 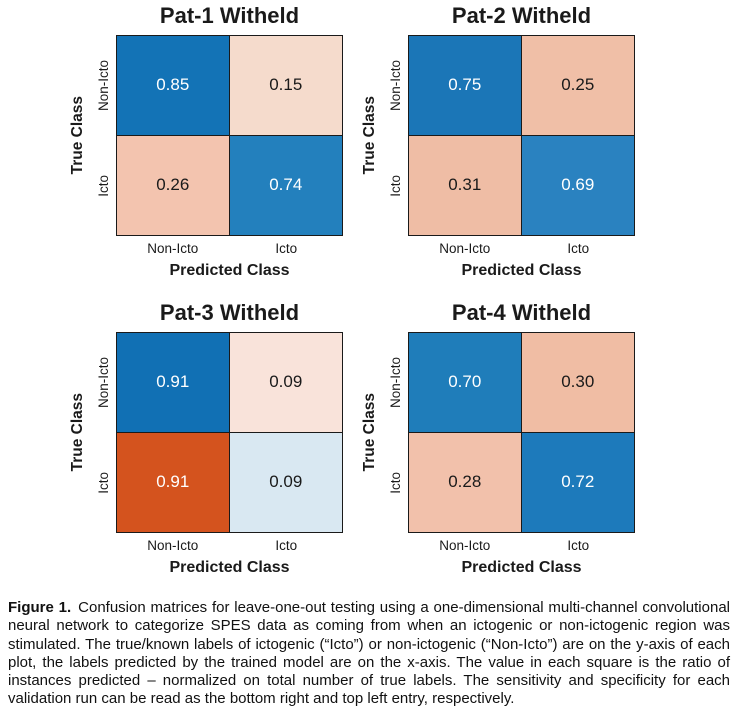 I want to click on confusion-matrix-pat-1: 0.85 0.15 0.26 0.74, so click(x=229, y=135).